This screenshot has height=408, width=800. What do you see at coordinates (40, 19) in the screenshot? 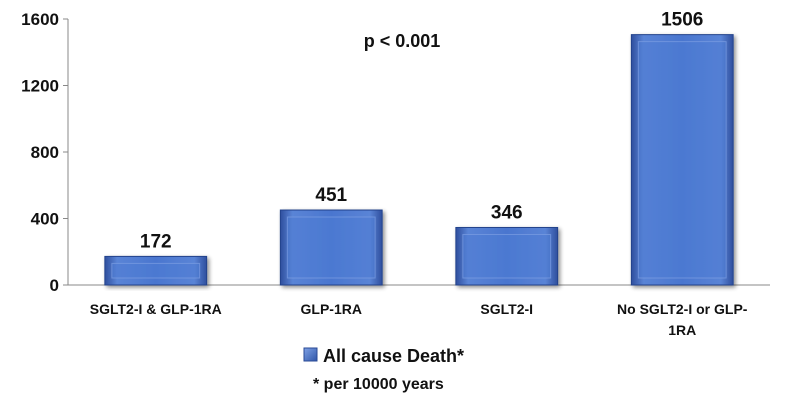
I see `y-tick-label: 1600` at bounding box center [40, 19].